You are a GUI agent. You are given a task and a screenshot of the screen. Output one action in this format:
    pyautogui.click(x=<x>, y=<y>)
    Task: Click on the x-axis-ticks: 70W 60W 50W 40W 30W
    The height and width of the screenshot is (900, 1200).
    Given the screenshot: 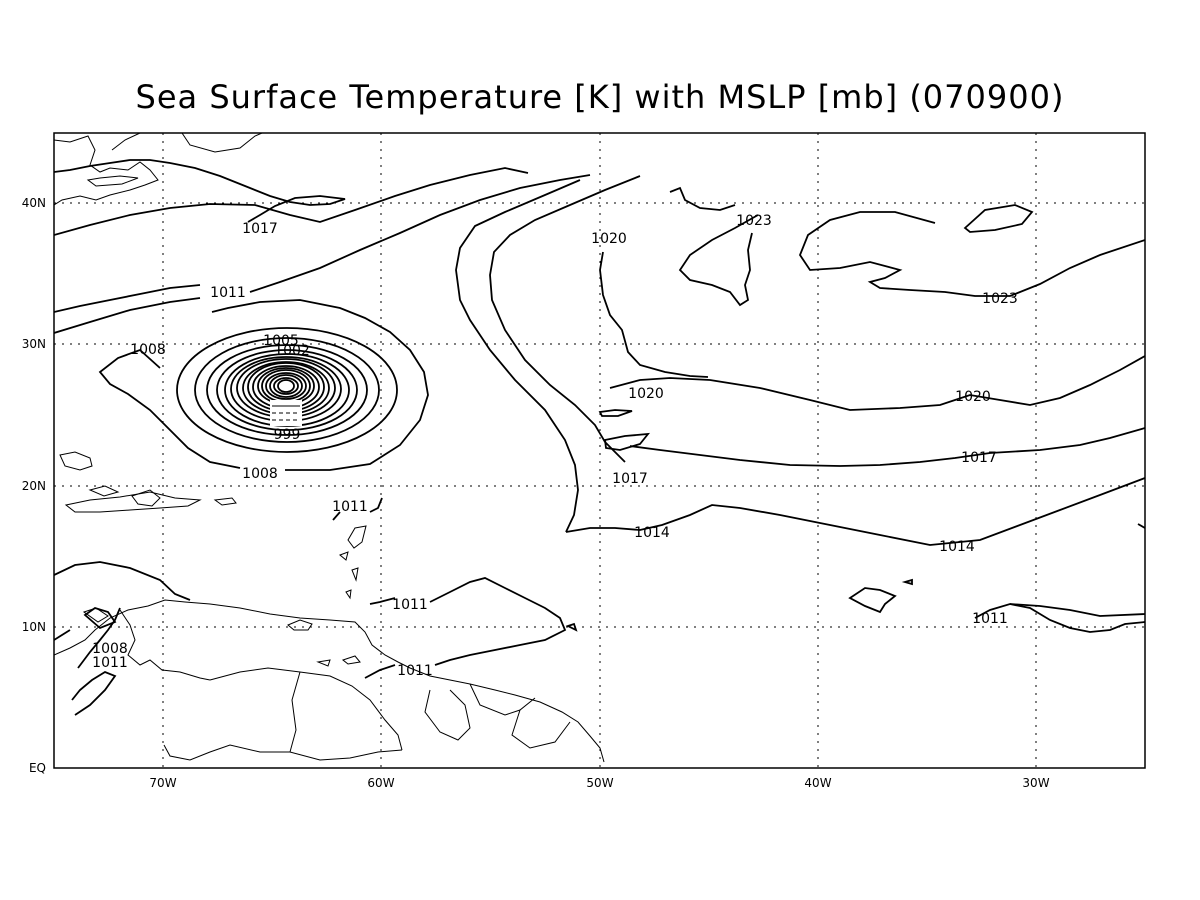 What is the action you would take?
    pyautogui.click(x=599, y=783)
    